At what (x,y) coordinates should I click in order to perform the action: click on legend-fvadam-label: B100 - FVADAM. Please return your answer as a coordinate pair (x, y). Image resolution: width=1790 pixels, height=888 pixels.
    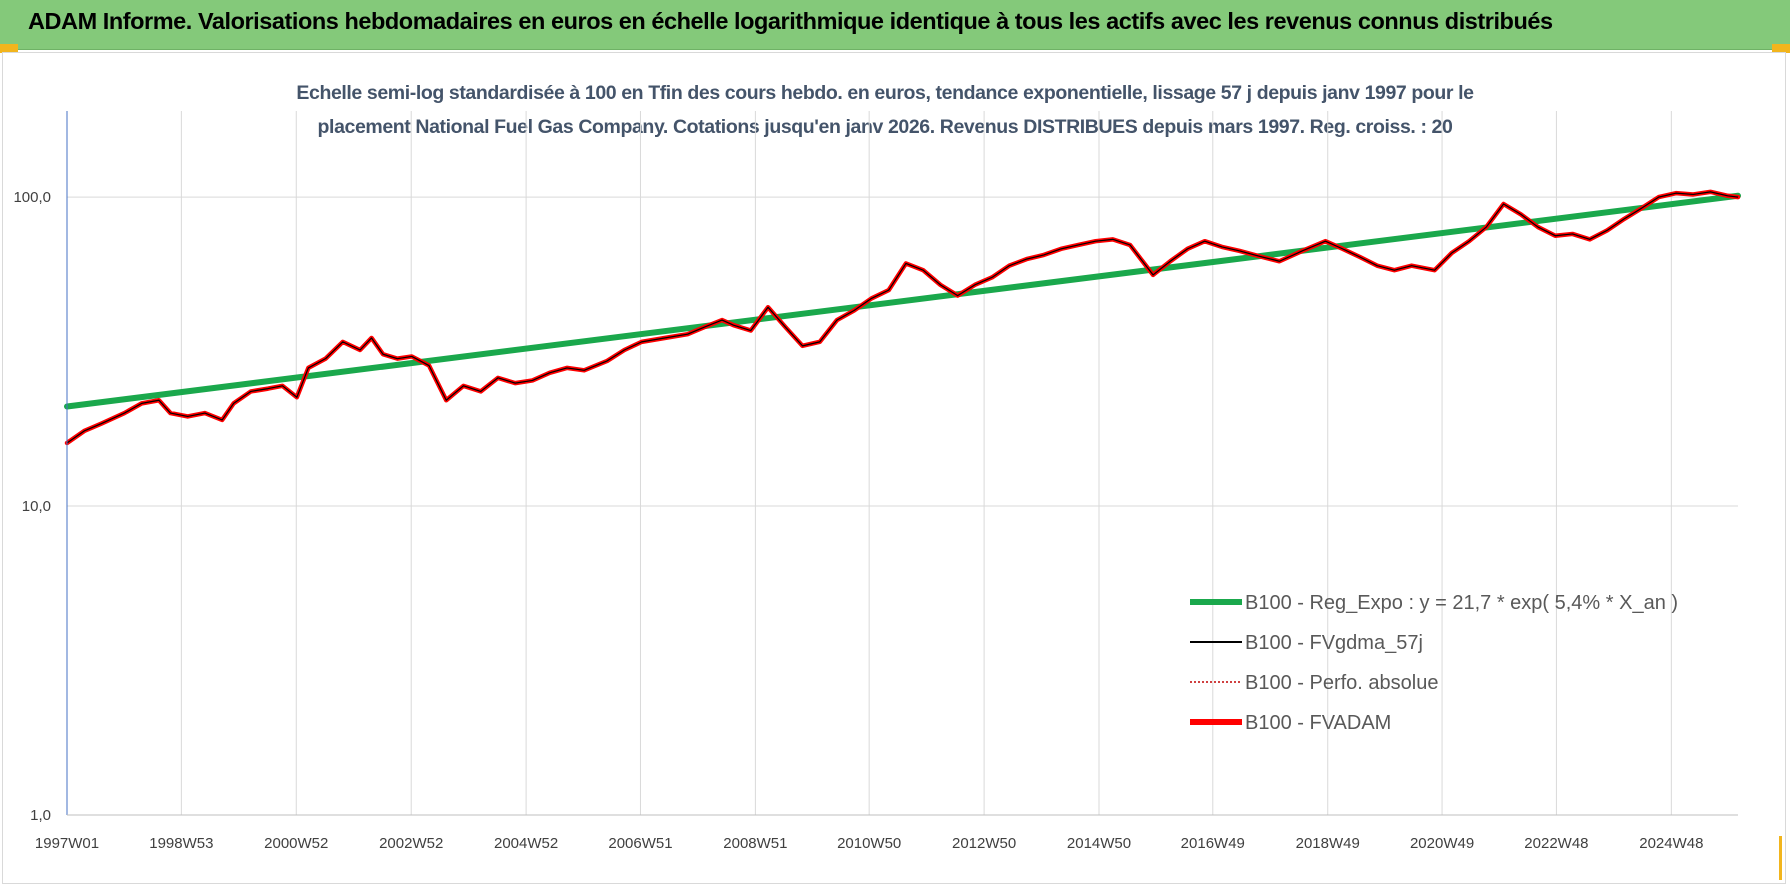
    Looking at the image, I should click on (1318, 723).